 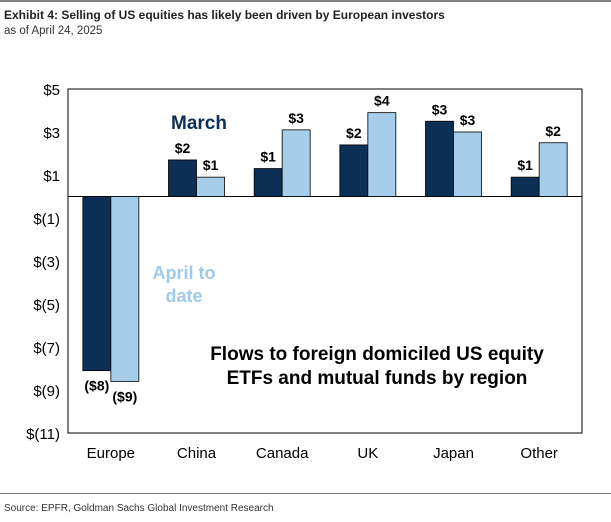 I want to click on y-tick-label: $(7), so click(x=46, y=348).